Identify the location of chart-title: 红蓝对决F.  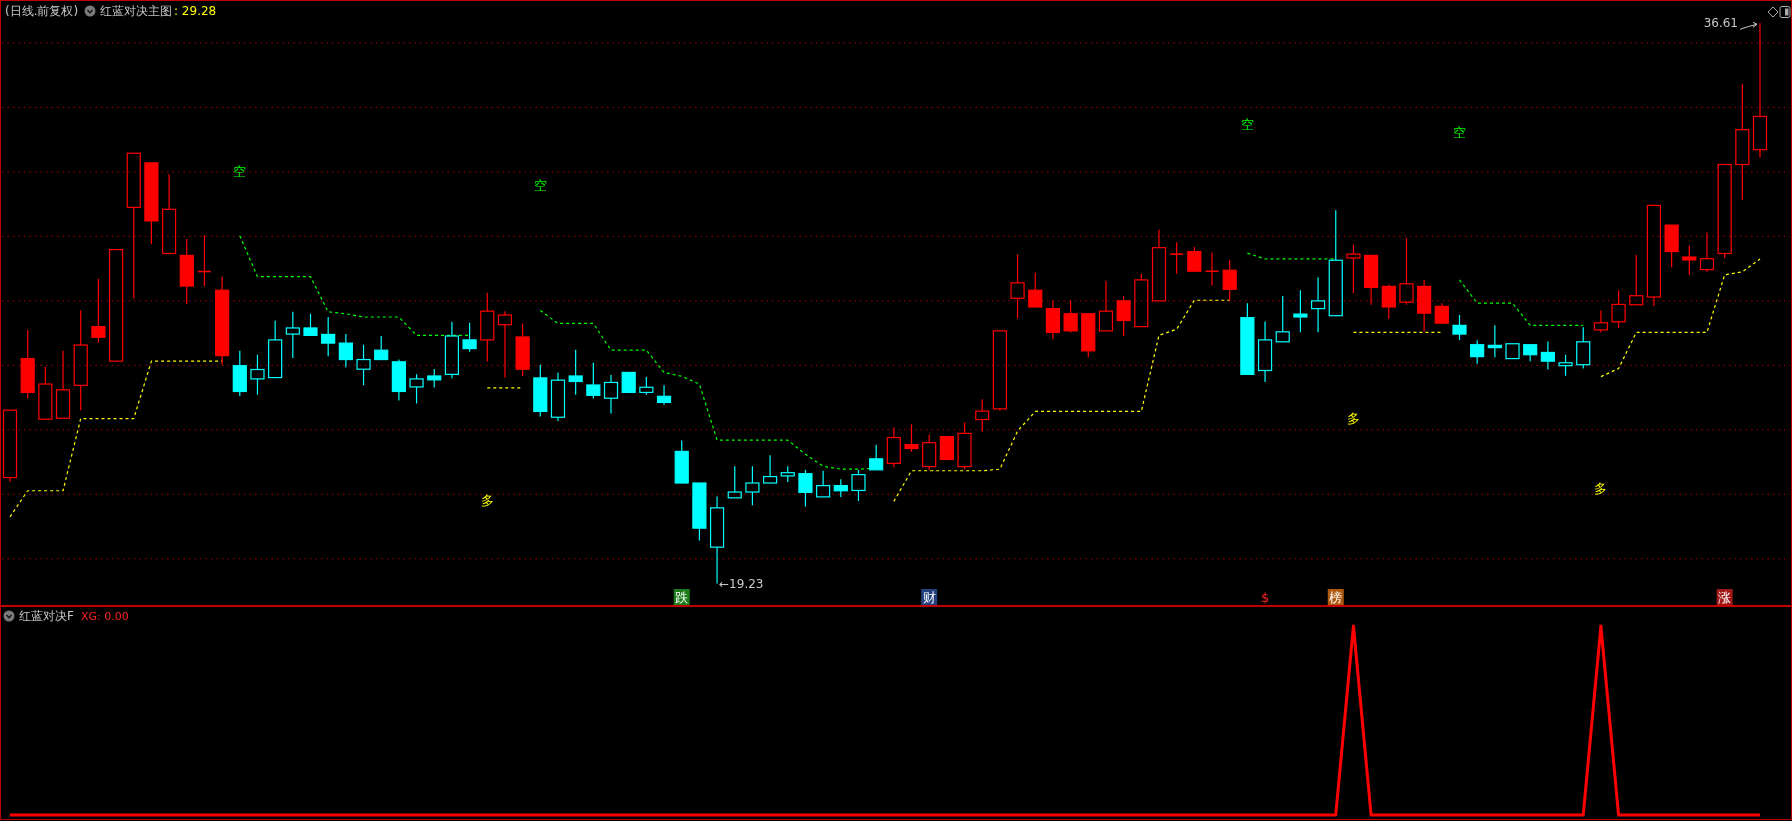
(46, 616).